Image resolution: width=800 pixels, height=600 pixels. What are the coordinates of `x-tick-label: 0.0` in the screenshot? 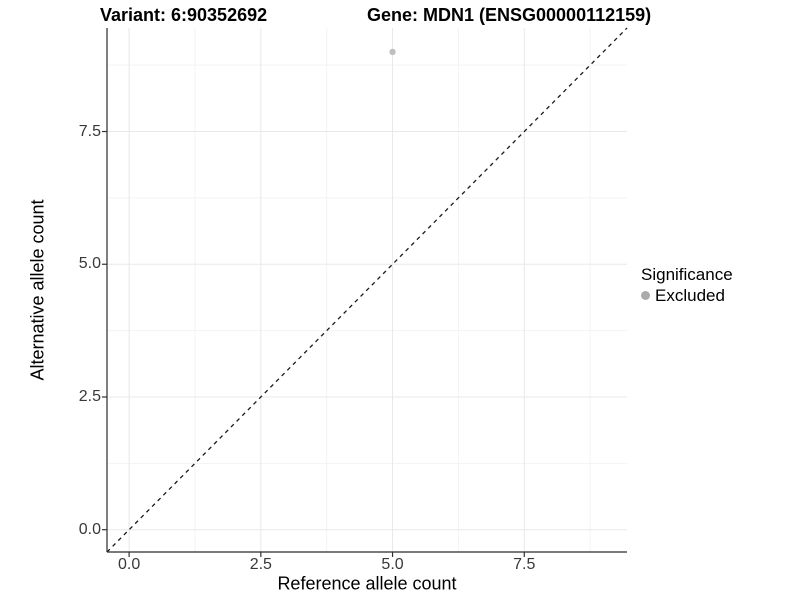 It's located at (129, 564).